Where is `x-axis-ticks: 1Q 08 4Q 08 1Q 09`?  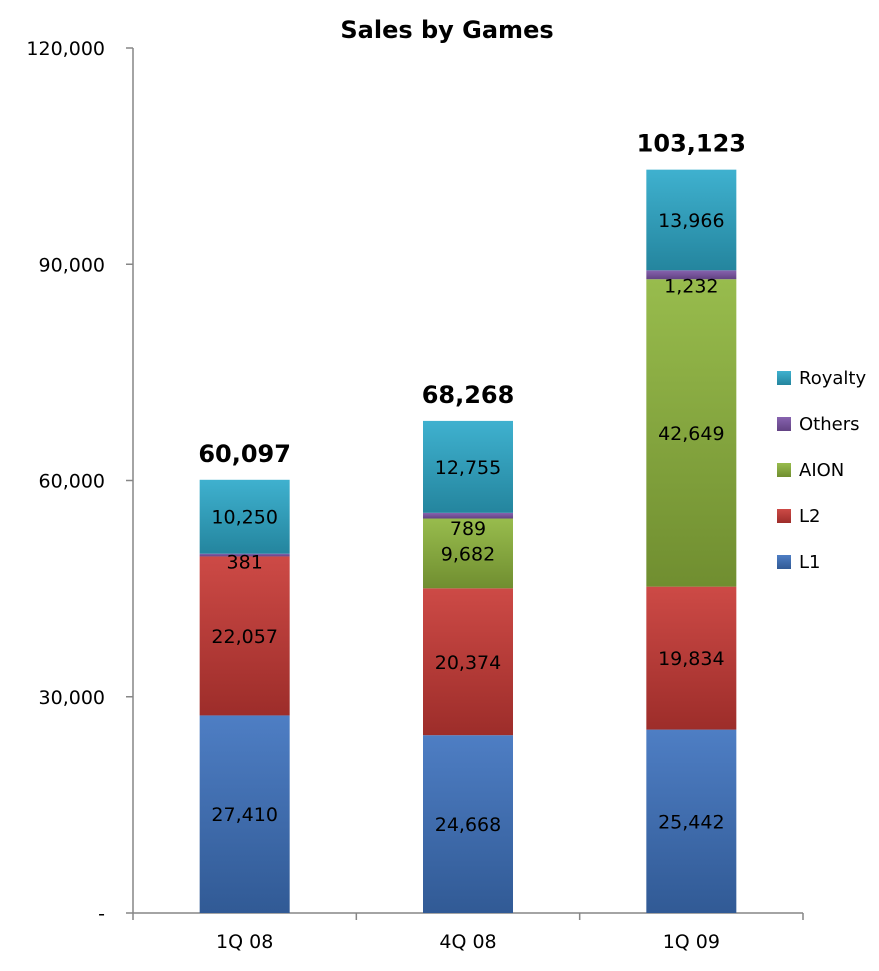
x-axis-ticks: 1Q 08 4Q 08 1Q 09 is located at coordinates (468, 933).